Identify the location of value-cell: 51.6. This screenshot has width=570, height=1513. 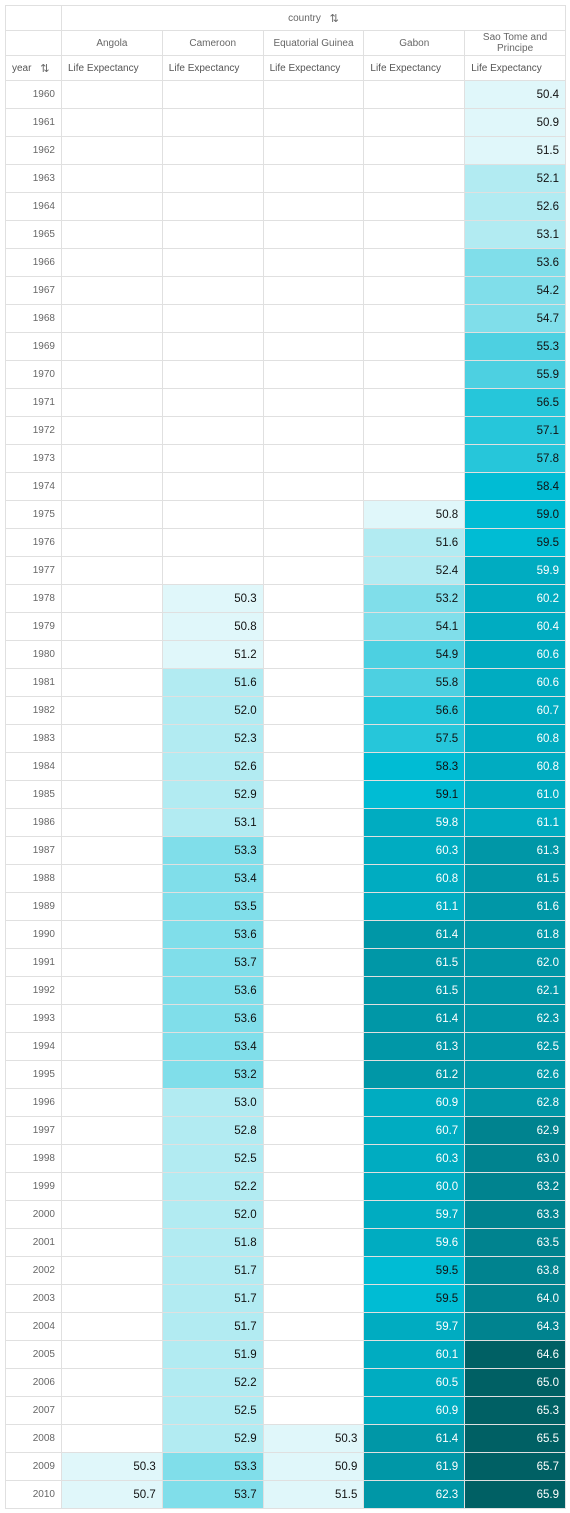
(414, 542).